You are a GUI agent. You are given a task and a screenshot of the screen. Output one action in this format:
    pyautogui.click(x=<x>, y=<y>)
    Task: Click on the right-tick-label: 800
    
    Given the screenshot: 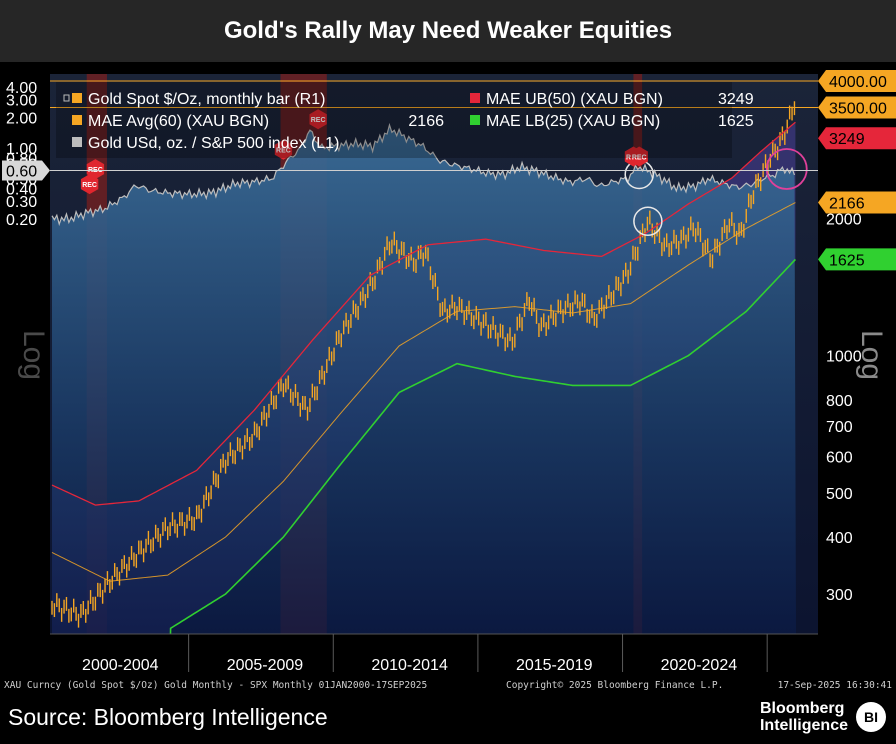 What is the action you would take?
    pyautogui.click(x=839, y=401)
    